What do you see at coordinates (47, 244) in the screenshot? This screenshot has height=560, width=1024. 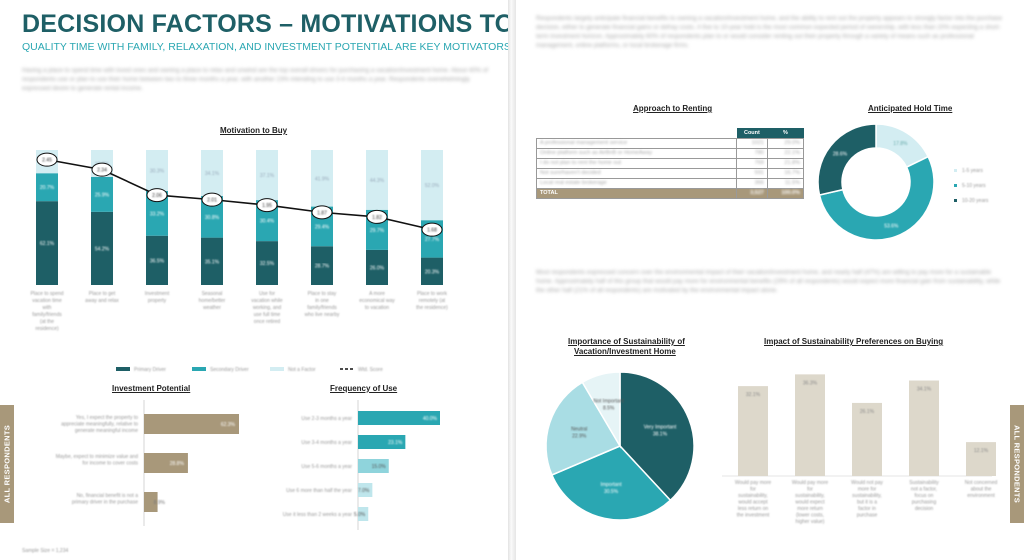 I see `data-label: 62.1%` at bounding box center [47, 244].